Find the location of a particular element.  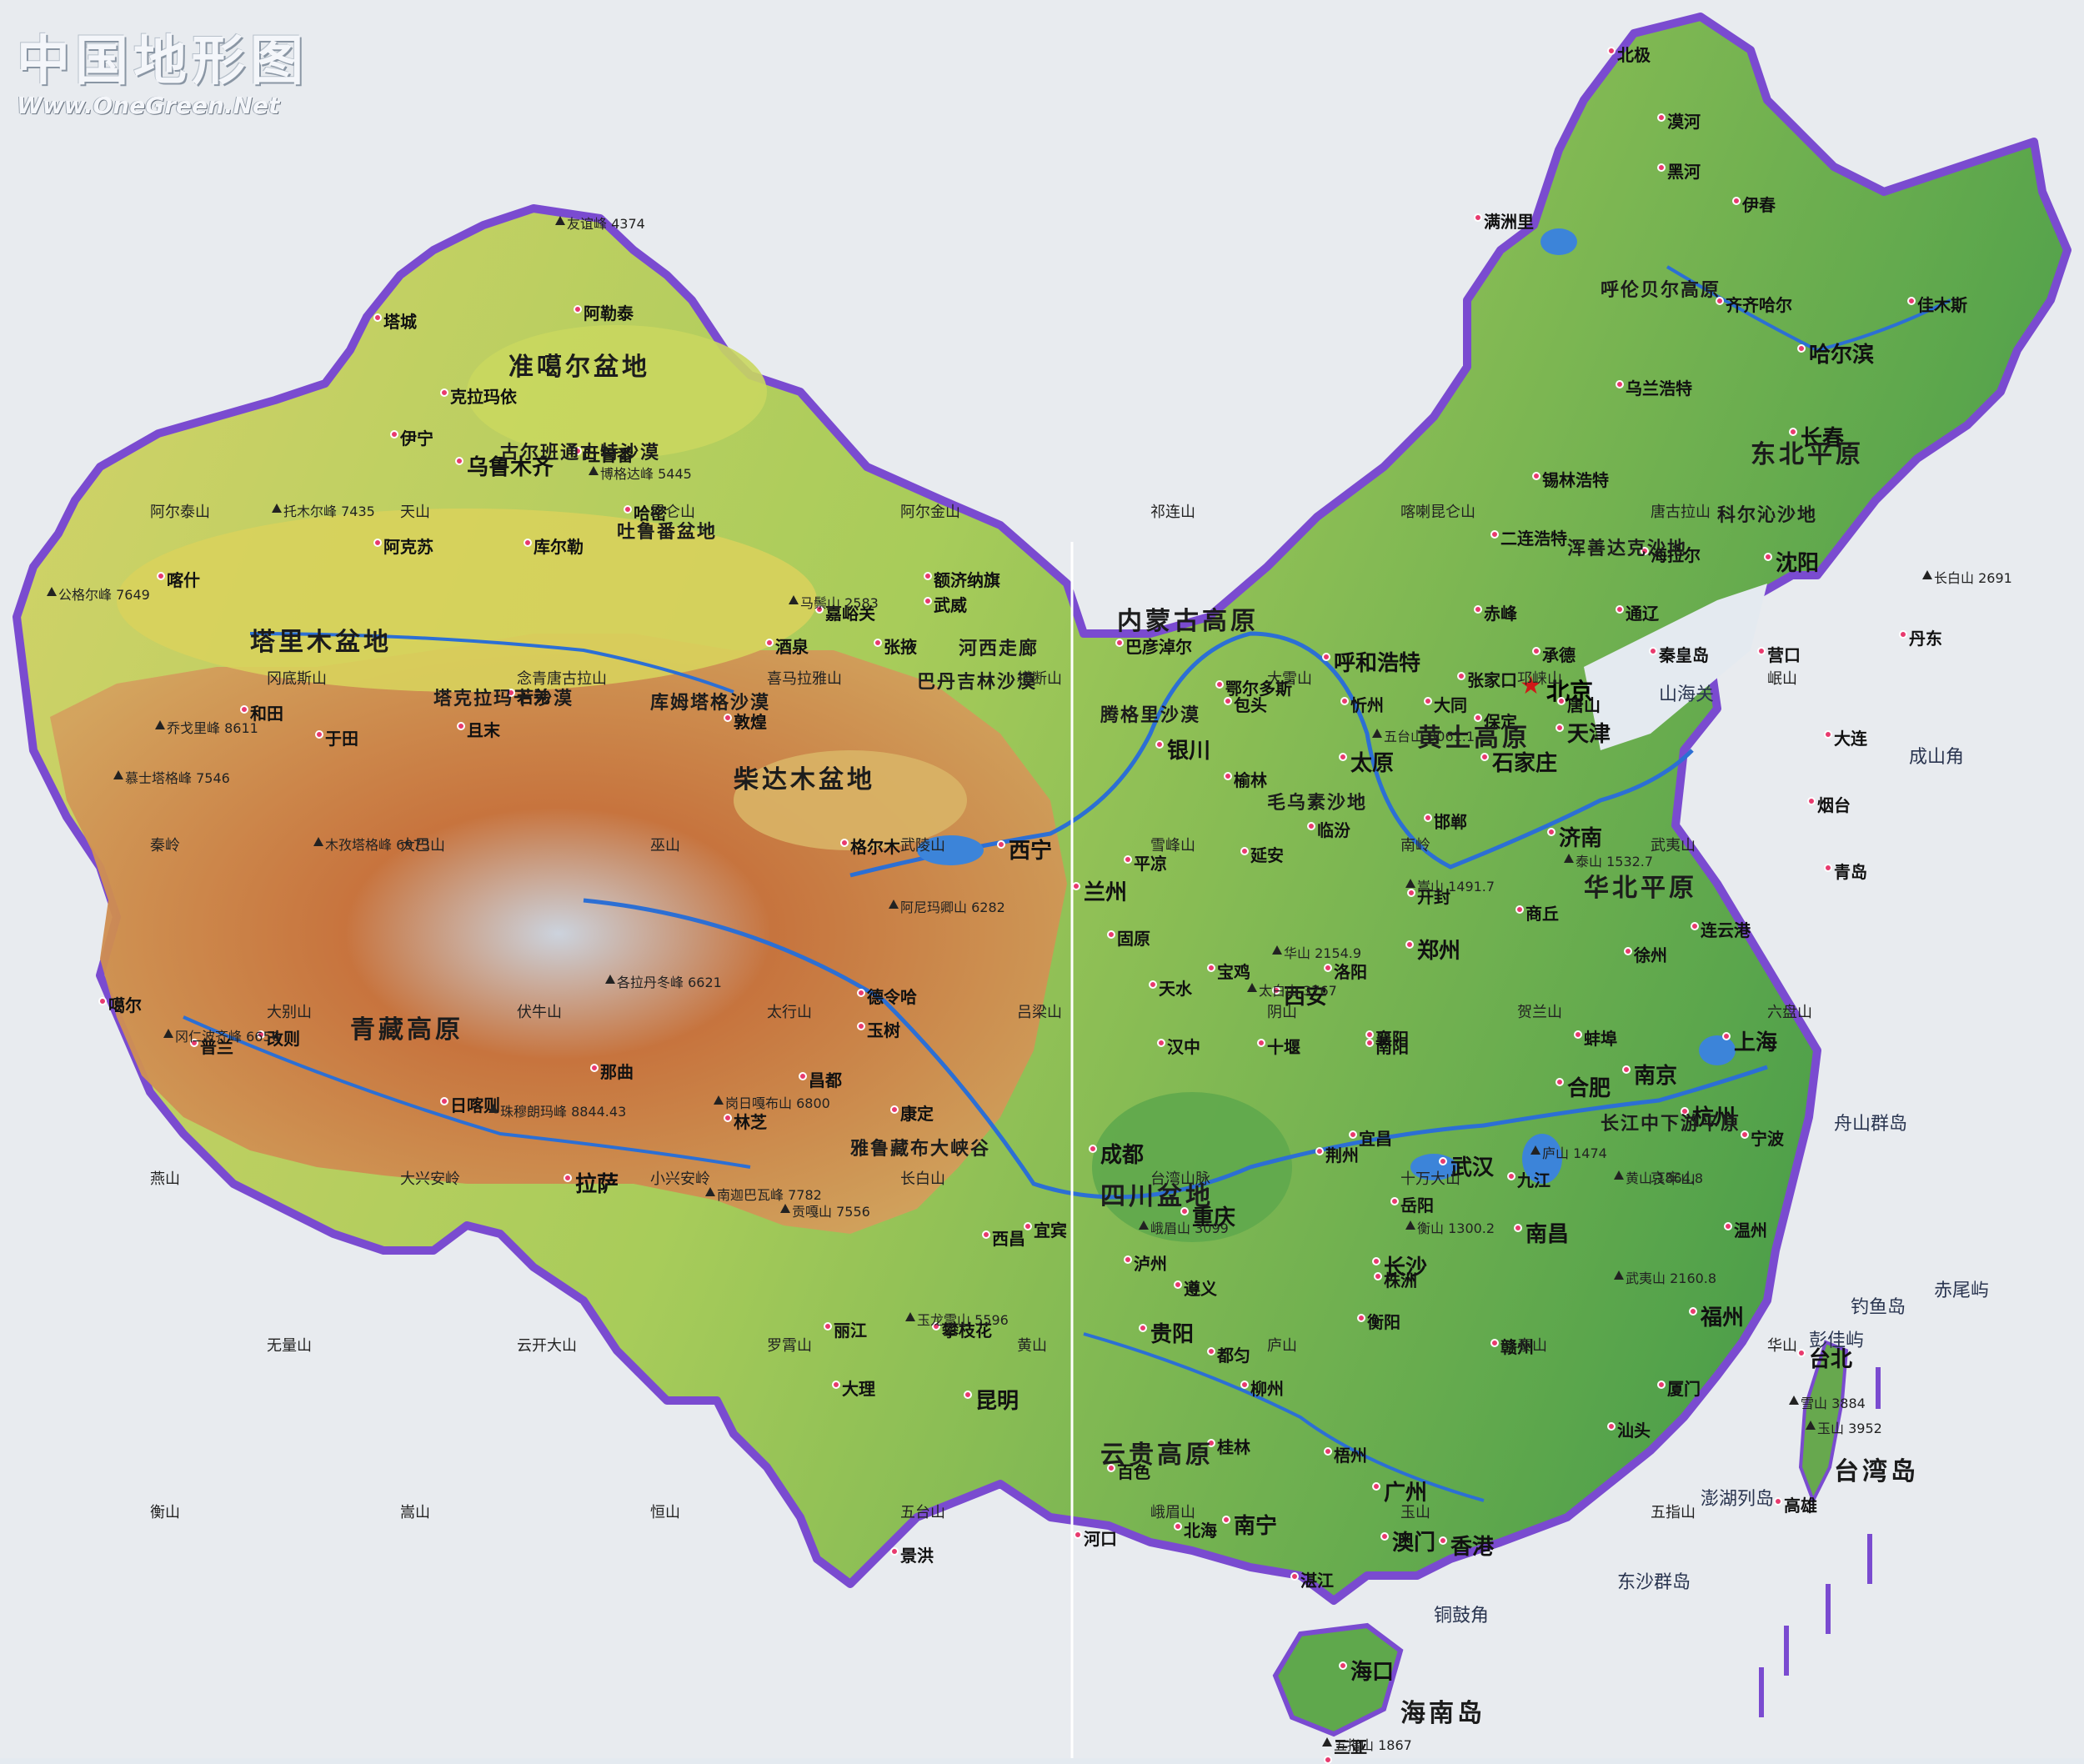

city-label: 大理 is located at coordinates (858, 1389).